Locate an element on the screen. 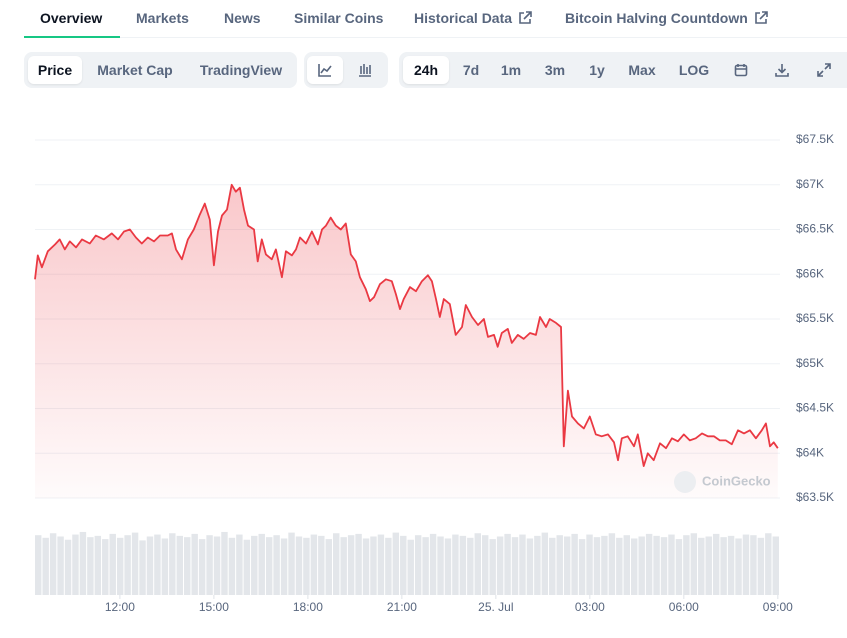  range-button: Max is located at coordinates (642, 70).